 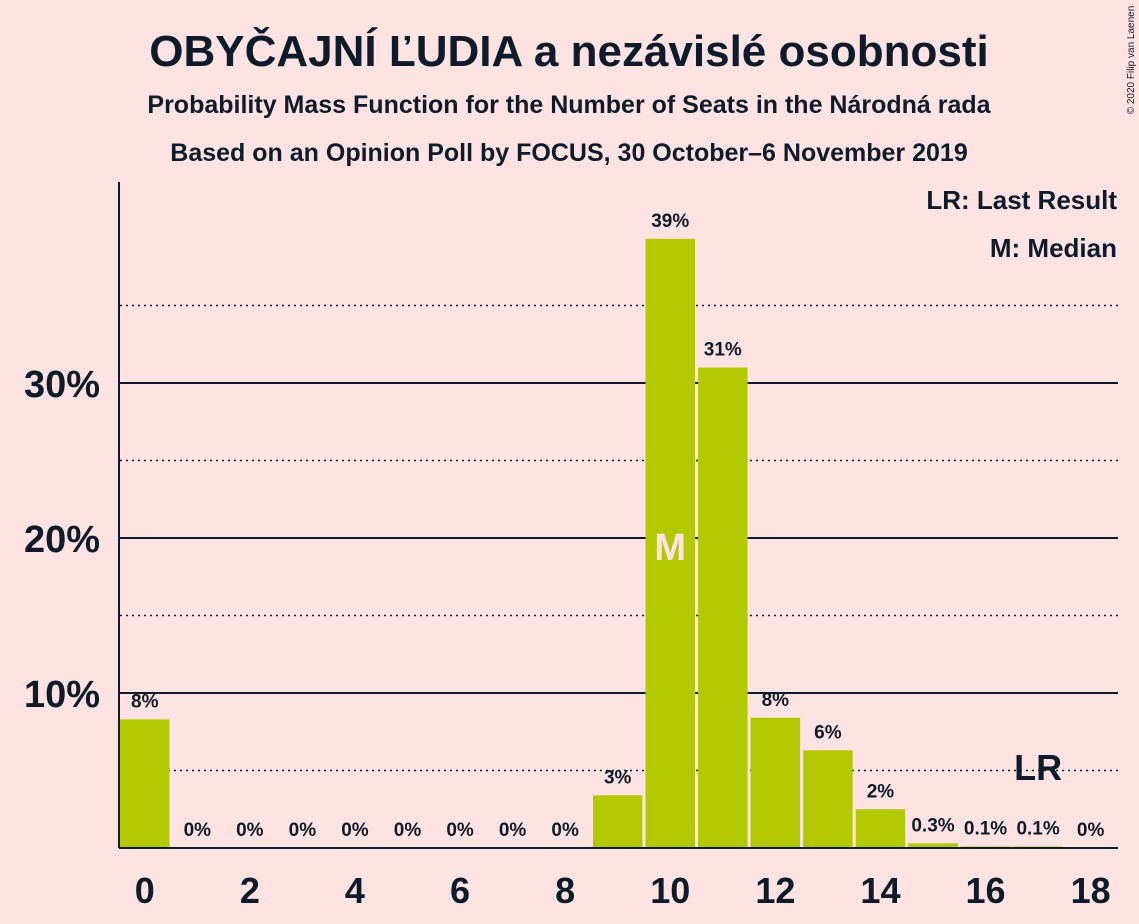 What do you see at coordinates (881, 791) in the screenshot?
I see `bar-value-label: 2%` at bounding box center [881, 791].